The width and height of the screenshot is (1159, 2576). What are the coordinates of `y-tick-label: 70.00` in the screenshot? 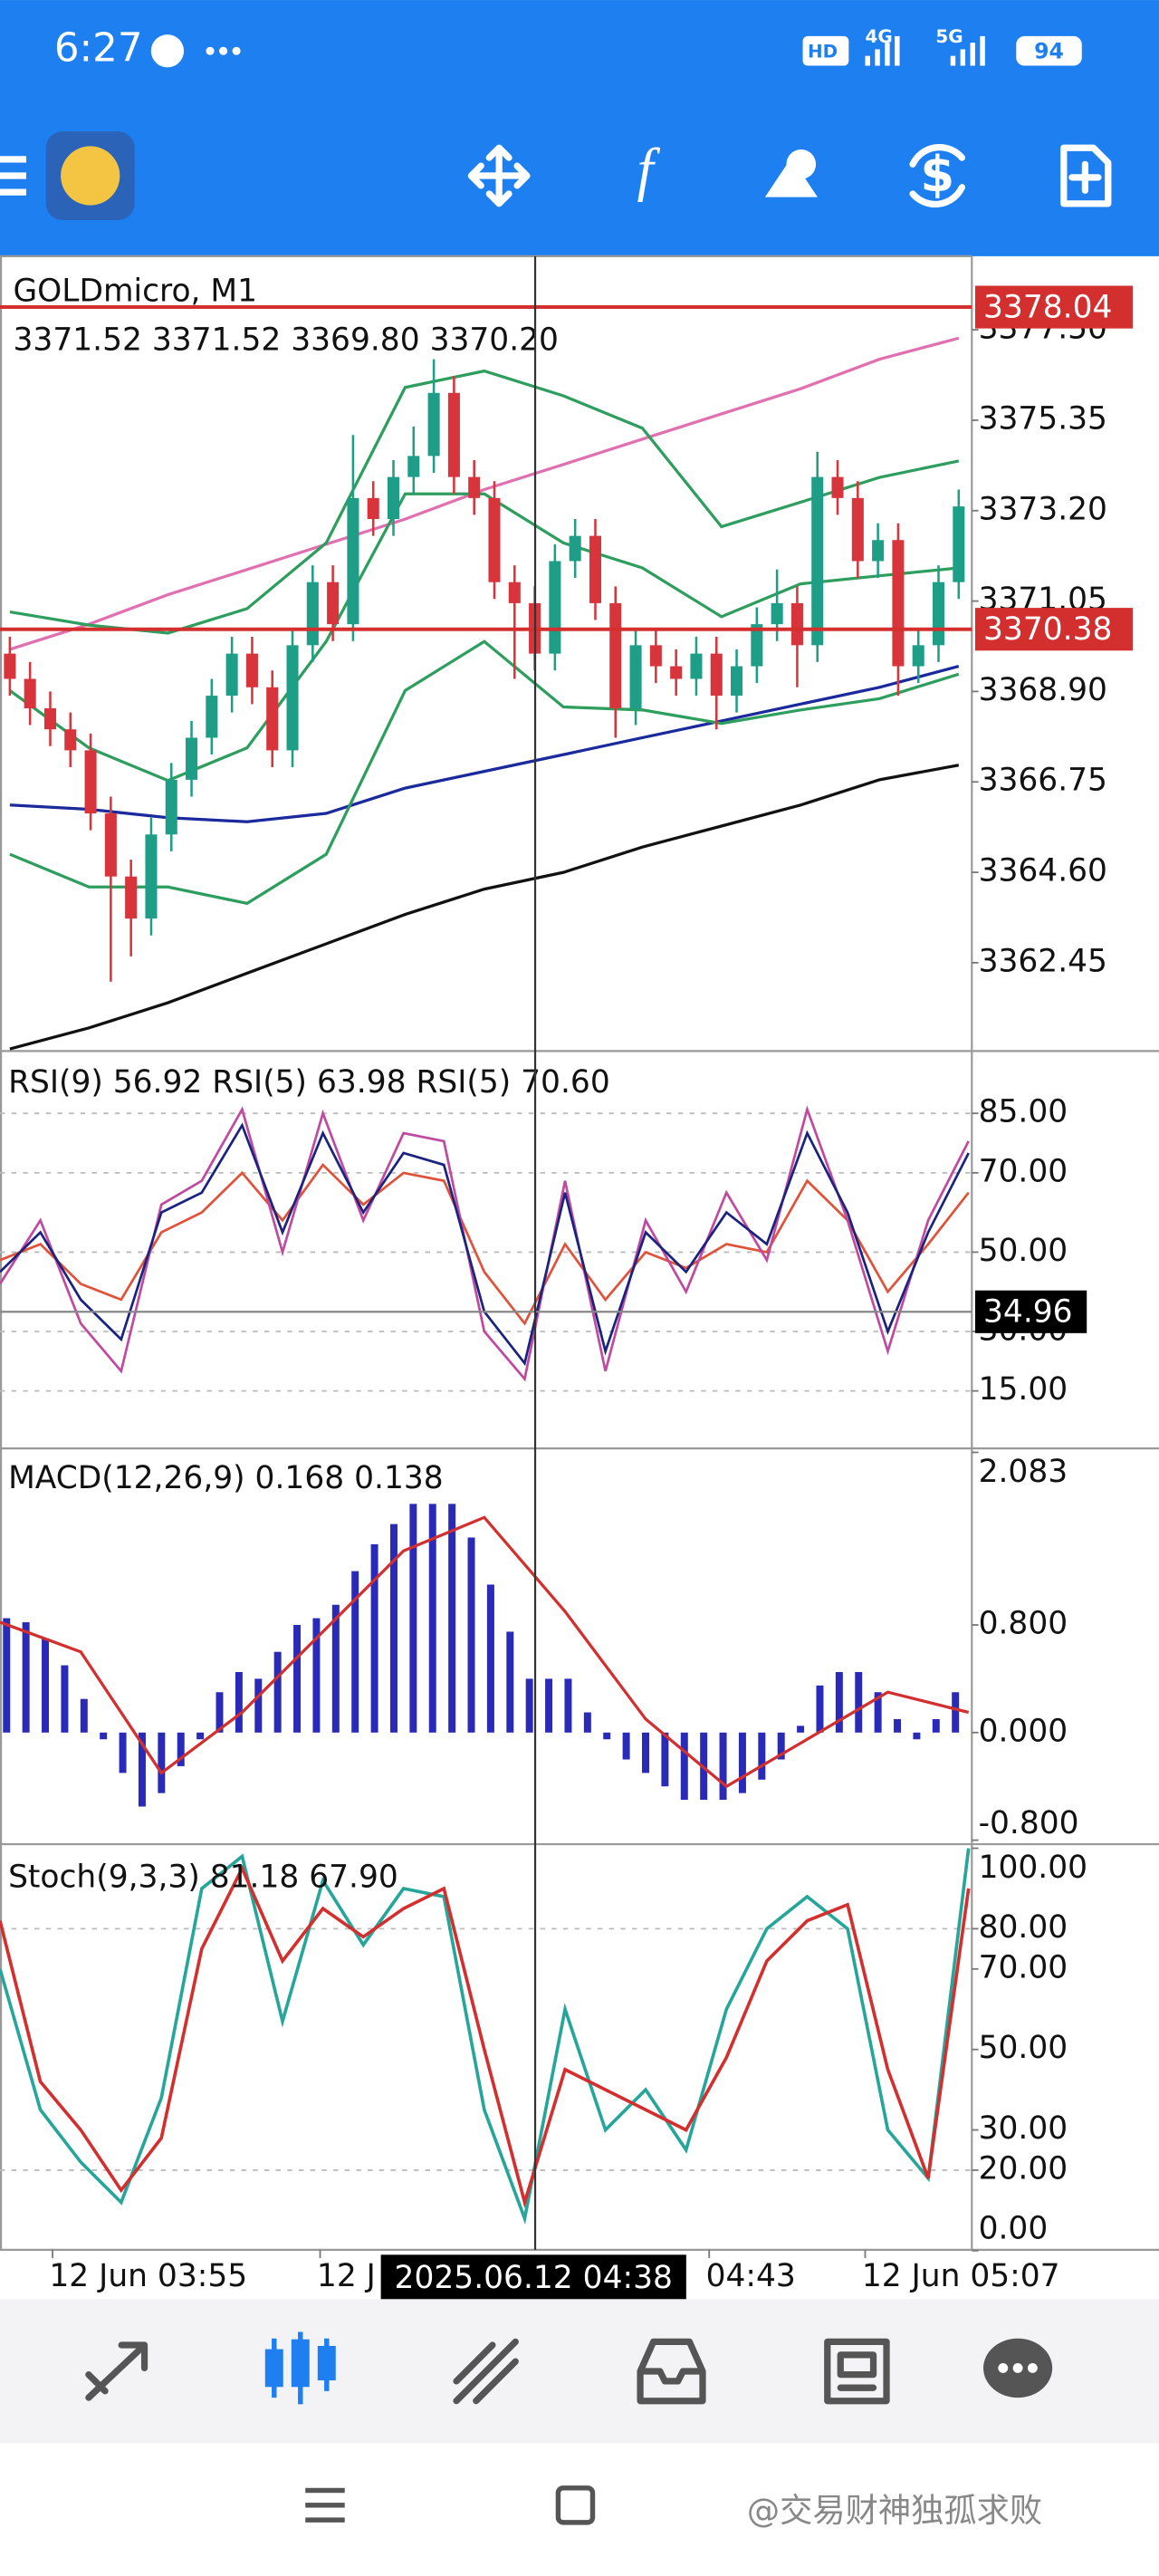 It's located at (1023, 1171).